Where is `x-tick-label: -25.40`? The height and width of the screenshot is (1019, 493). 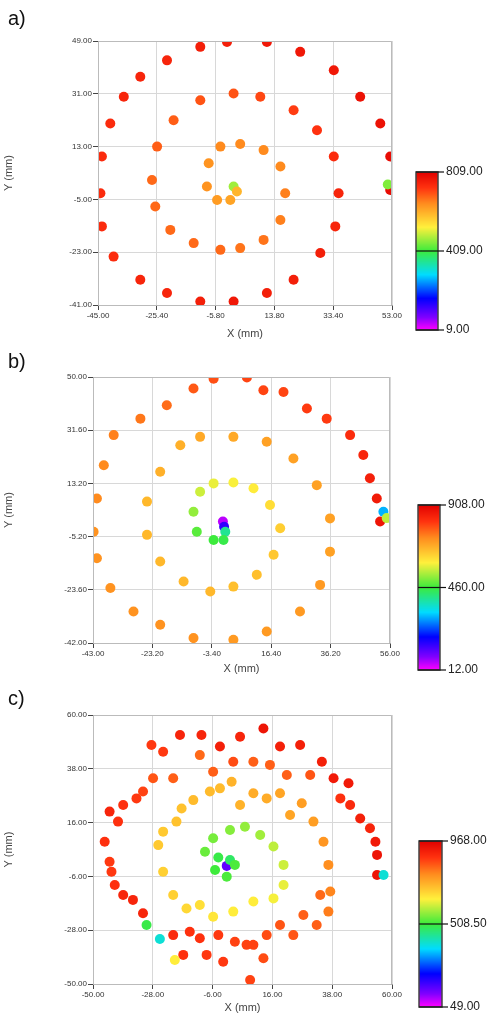 x-tick-label: -25.40 is located at coordinates (157, 315).